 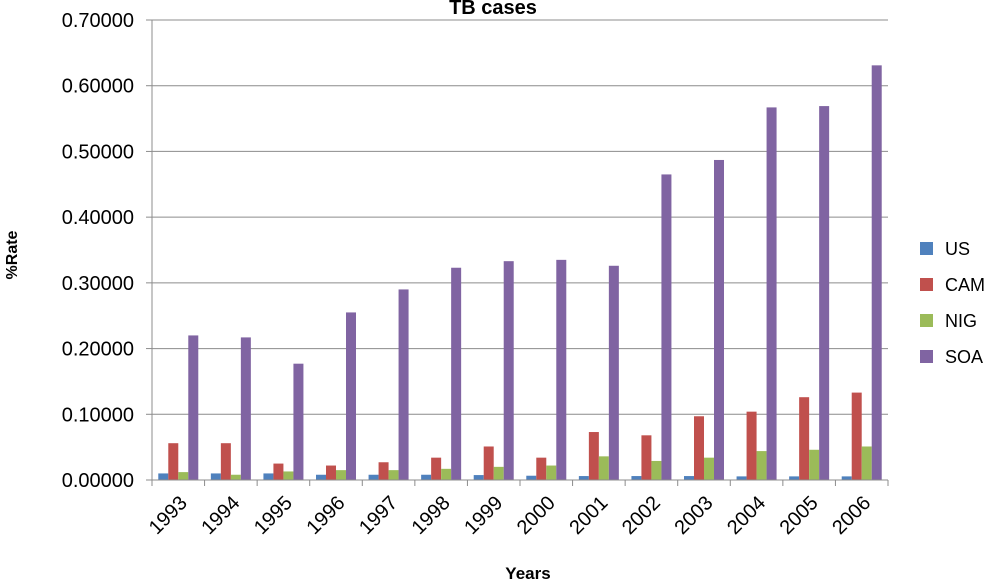 I want to click on bar-us-1996, so click(x=321, y=477).